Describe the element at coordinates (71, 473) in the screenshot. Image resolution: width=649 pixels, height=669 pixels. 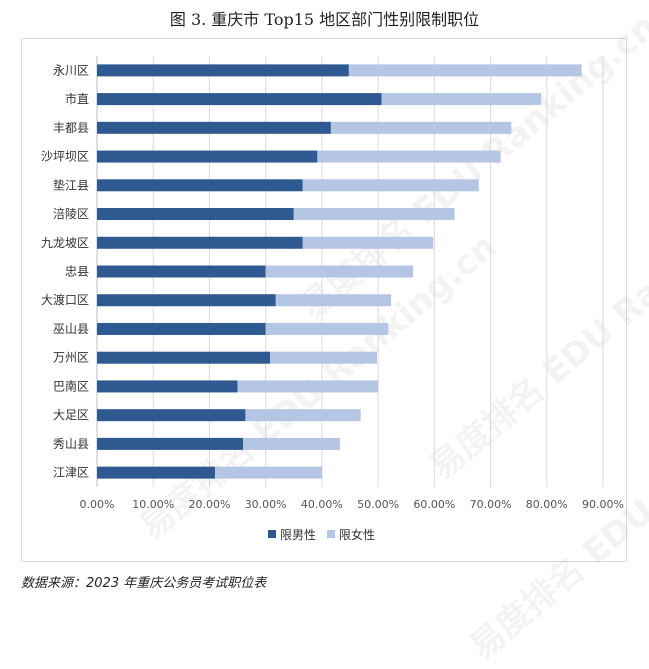
I see `y-tick-label: 江津区` at that location.